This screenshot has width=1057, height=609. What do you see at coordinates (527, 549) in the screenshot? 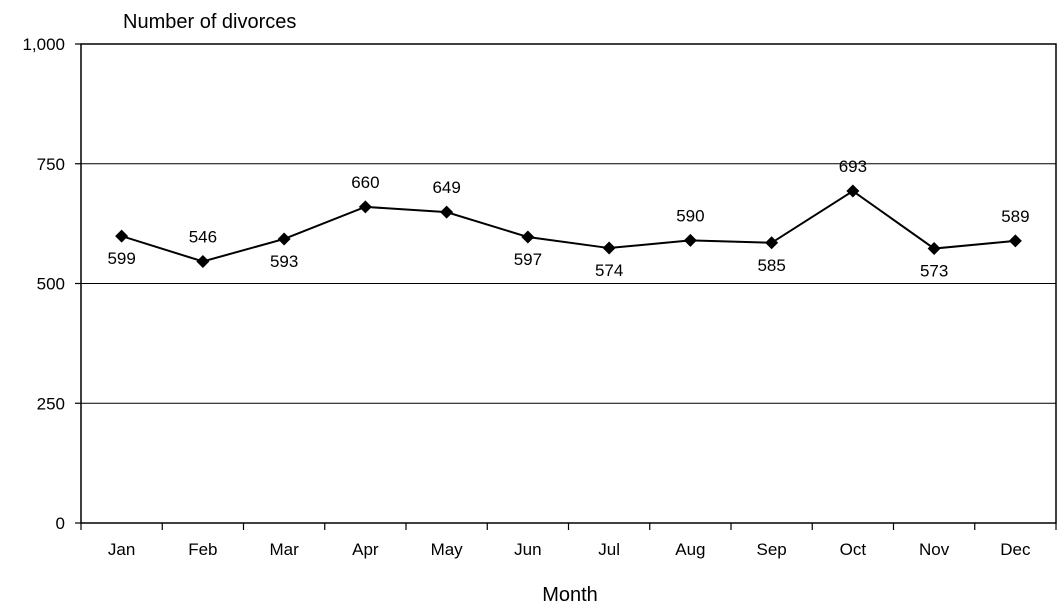
I see `x-tick-label-jun: Jun` at bounding box center [527, 549].